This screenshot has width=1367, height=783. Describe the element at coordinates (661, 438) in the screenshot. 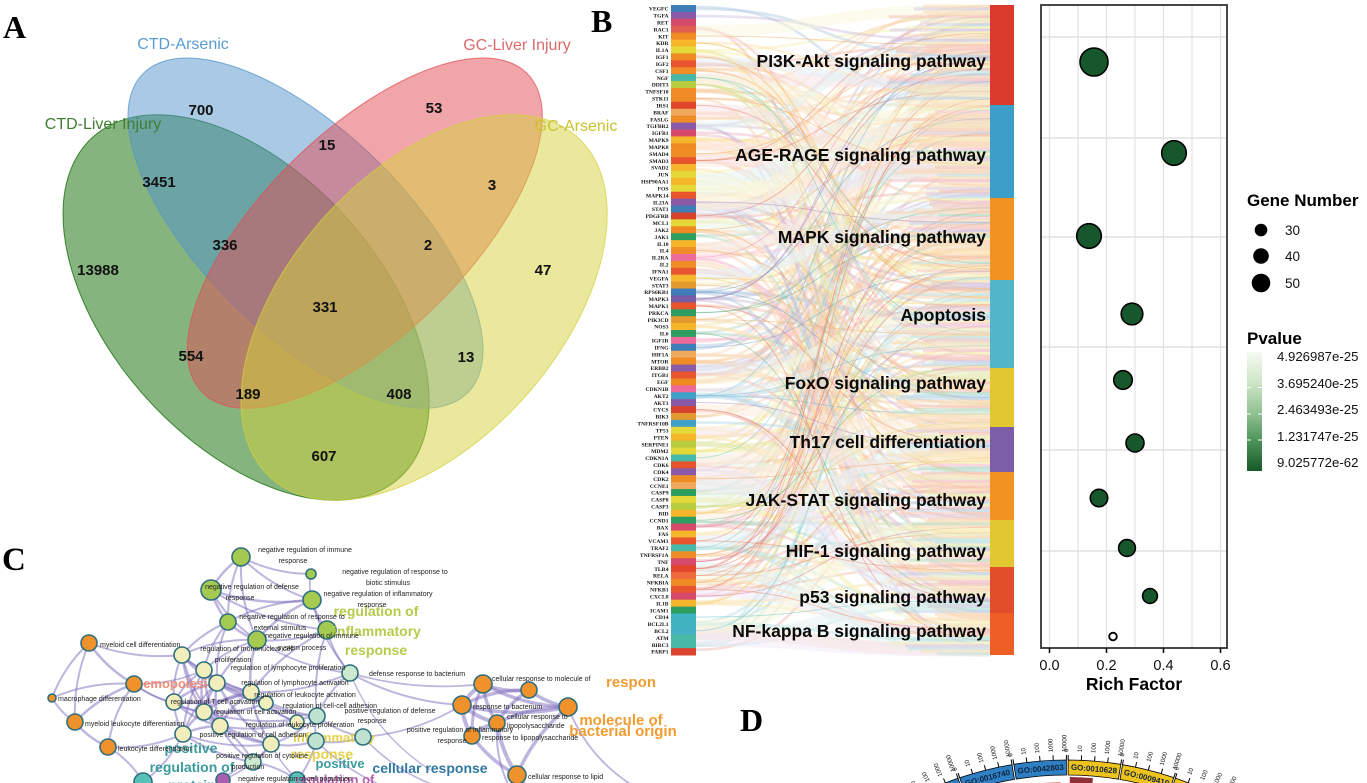

I see `svg-text: PTEN` at that location.